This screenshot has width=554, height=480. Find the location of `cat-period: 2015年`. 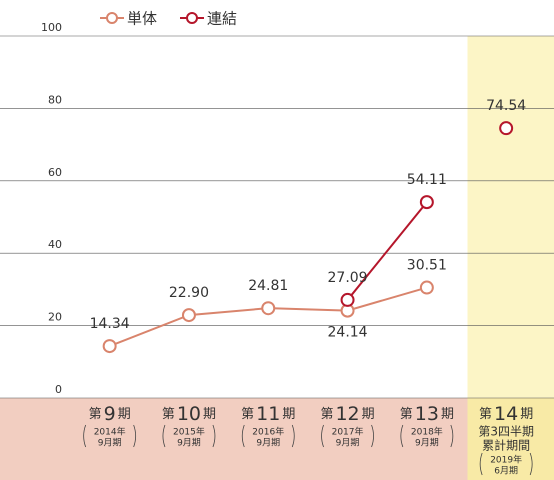

cat-period: 2015年 is located at coordinates (189, 432).